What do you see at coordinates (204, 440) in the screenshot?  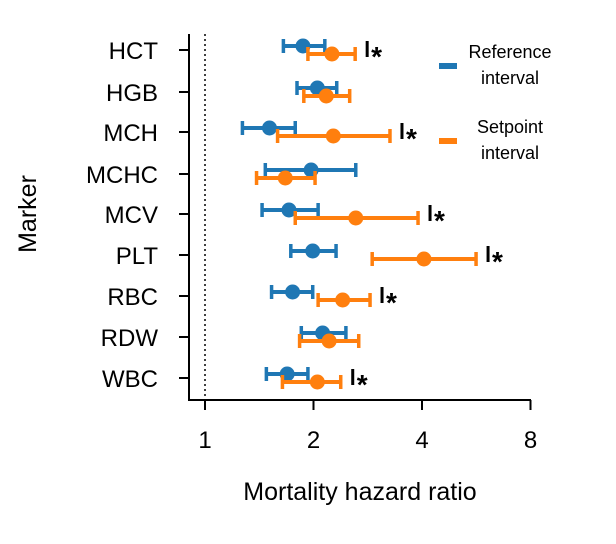 I see `x-tick-label: 1` at bounding box center [204, 440].